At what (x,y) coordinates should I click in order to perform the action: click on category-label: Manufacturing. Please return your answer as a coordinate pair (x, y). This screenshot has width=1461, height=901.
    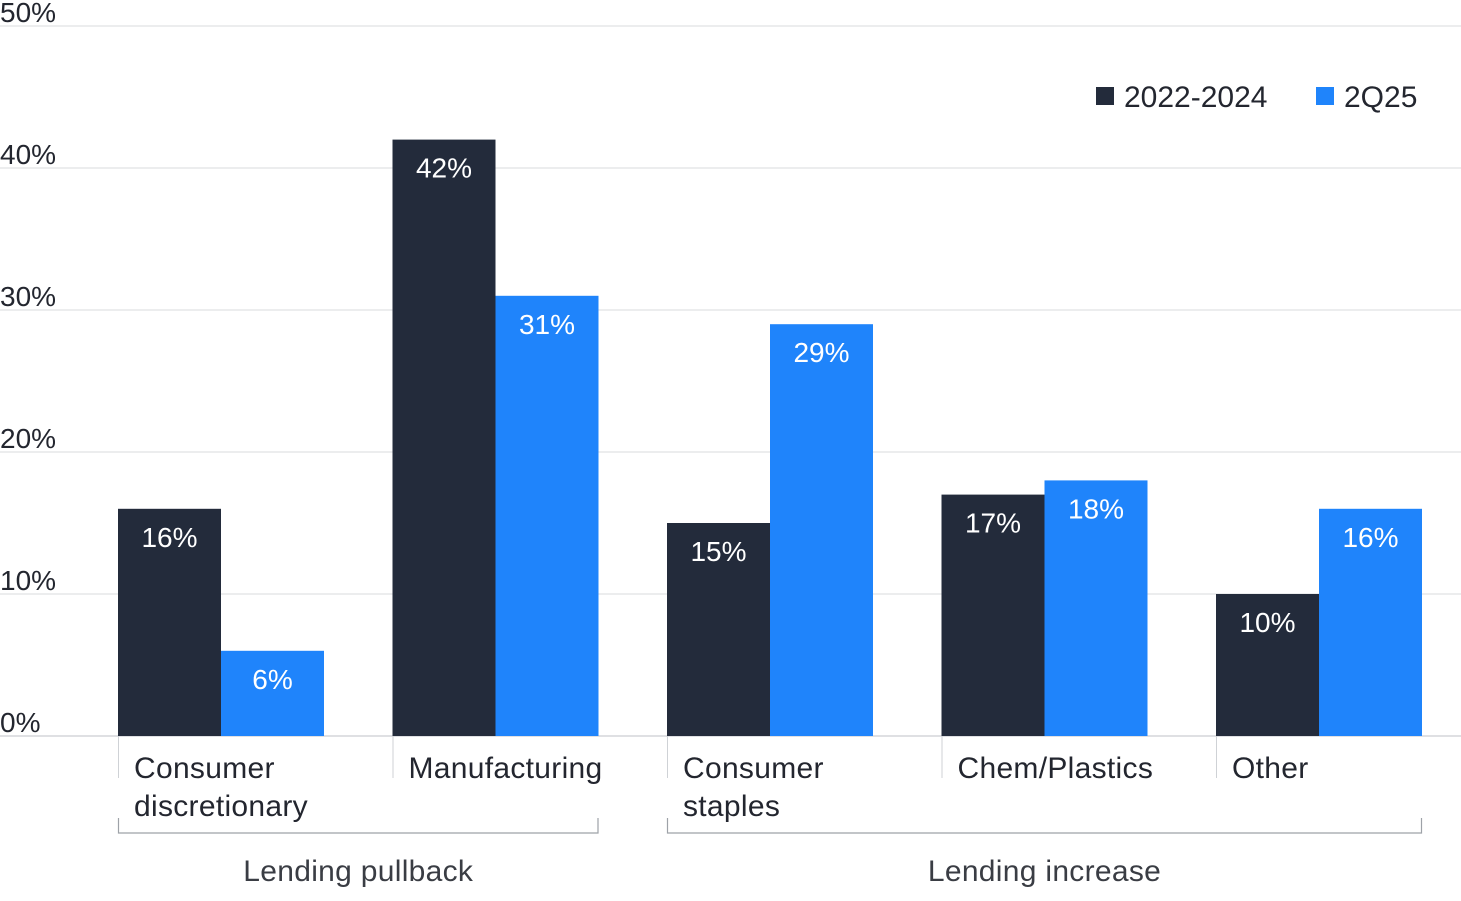
    Looking at the image, I should click on (506, 768).